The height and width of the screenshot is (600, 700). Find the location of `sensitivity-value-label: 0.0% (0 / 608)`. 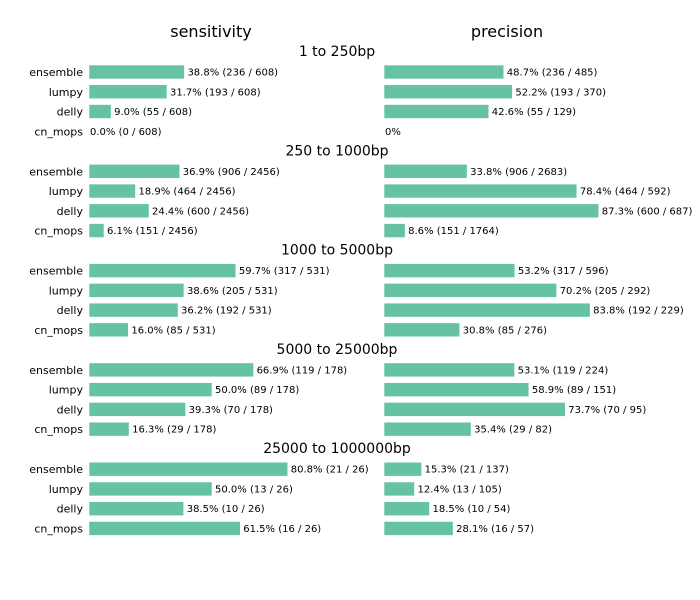

sensitivity-value-label: 0.0% (0 / 608) is located at coordinates (126, 132).